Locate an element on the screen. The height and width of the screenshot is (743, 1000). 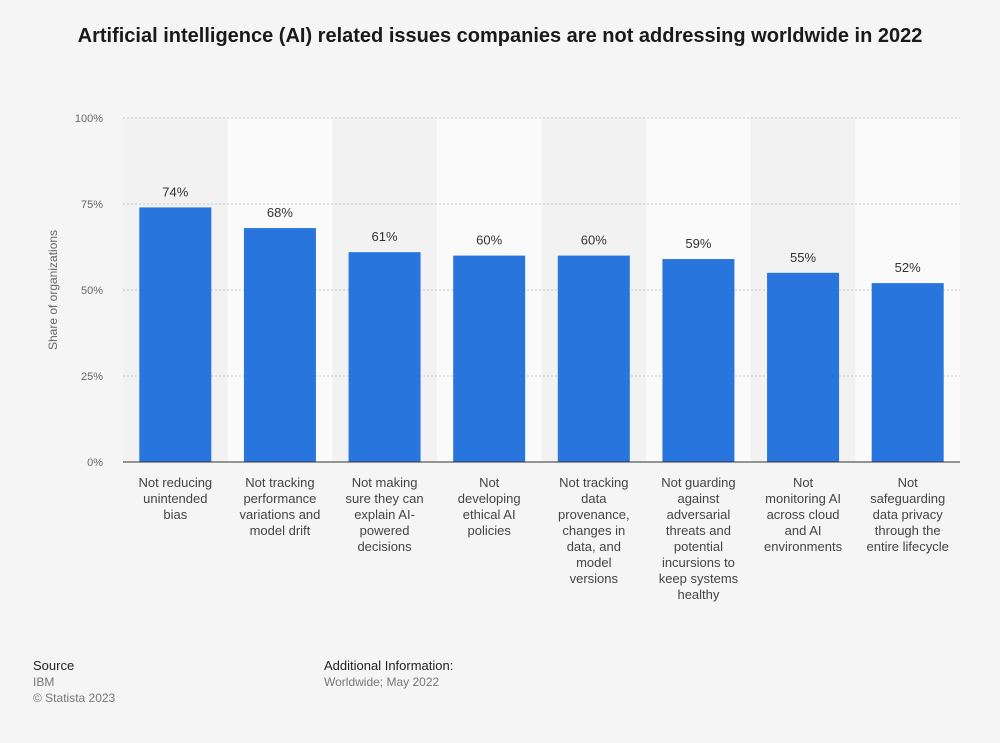
data-label: 59% is located at coordinates (698, 243).